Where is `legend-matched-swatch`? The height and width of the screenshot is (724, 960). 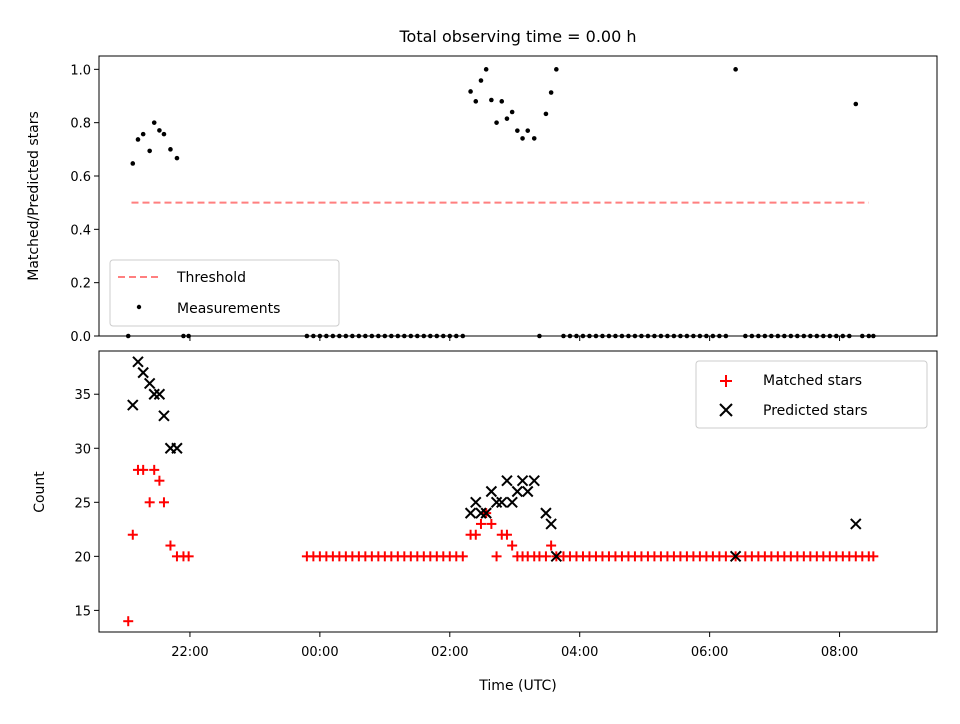
legend-matched-swatch is located at coordinates (726, 381).